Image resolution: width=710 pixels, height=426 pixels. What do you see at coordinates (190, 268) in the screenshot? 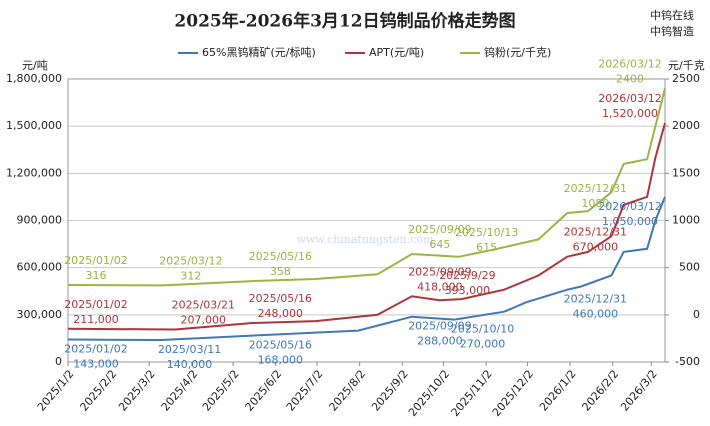
I see `data-annotation: 2025/03/12 312` at bounding box center [190, 268].